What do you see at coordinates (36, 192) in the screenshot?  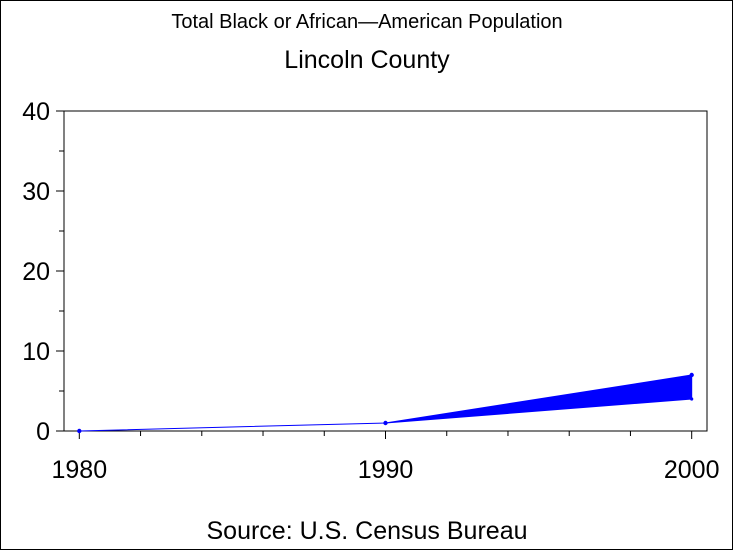 I see `y-tick-label-3: 30` at bounding box center [36, 192].